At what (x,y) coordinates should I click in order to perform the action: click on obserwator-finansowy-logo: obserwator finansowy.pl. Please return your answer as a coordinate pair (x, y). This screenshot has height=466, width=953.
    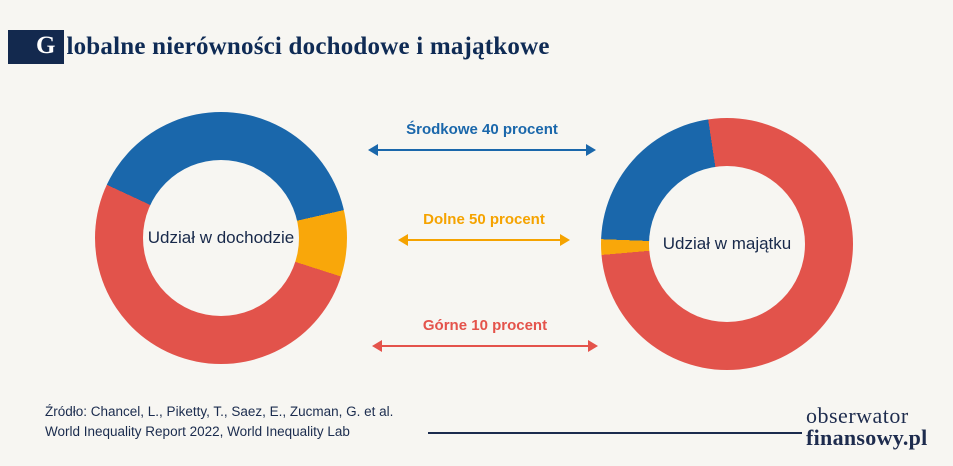
    Looking at the image, I should click on (867, 426).